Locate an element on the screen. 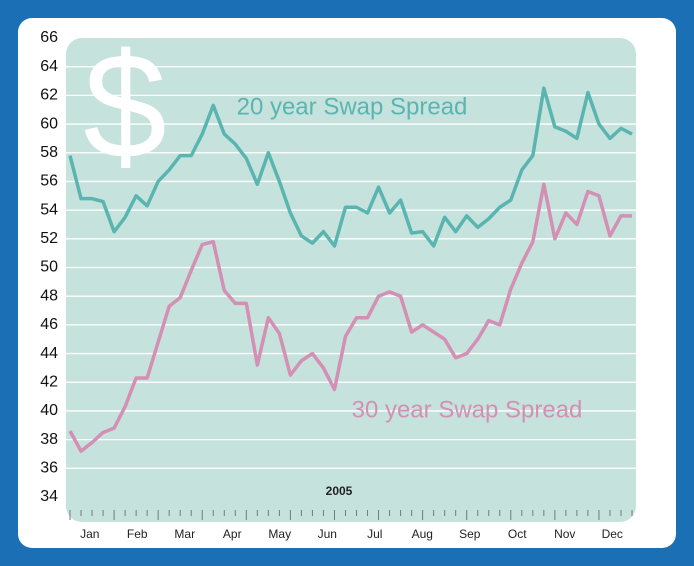 The height and width of the screenshot is (566, 694). x-tick-label: Oct is located at coordinates (517, 534).